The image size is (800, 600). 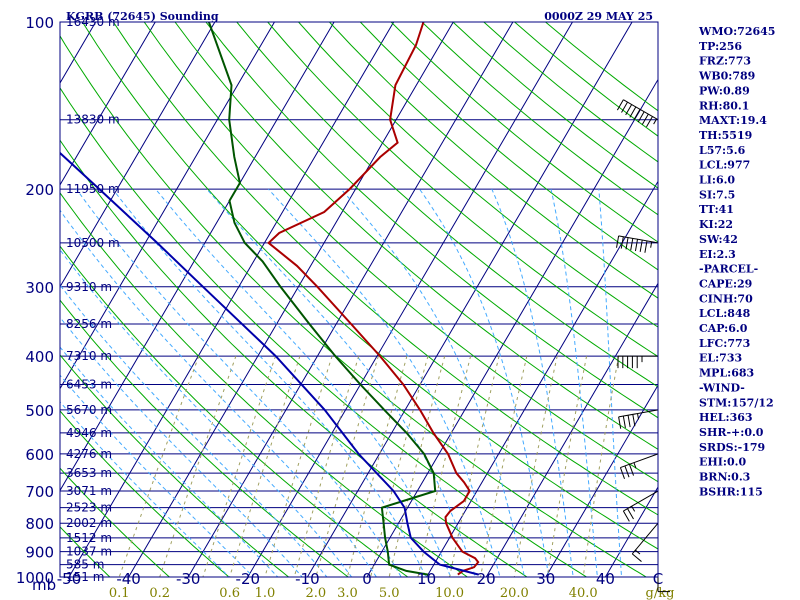 What do you see at coordinates (725, 313) in the screenshot?
I see `sounding-index-item: LCL:848` at bounding box center [725, 313].